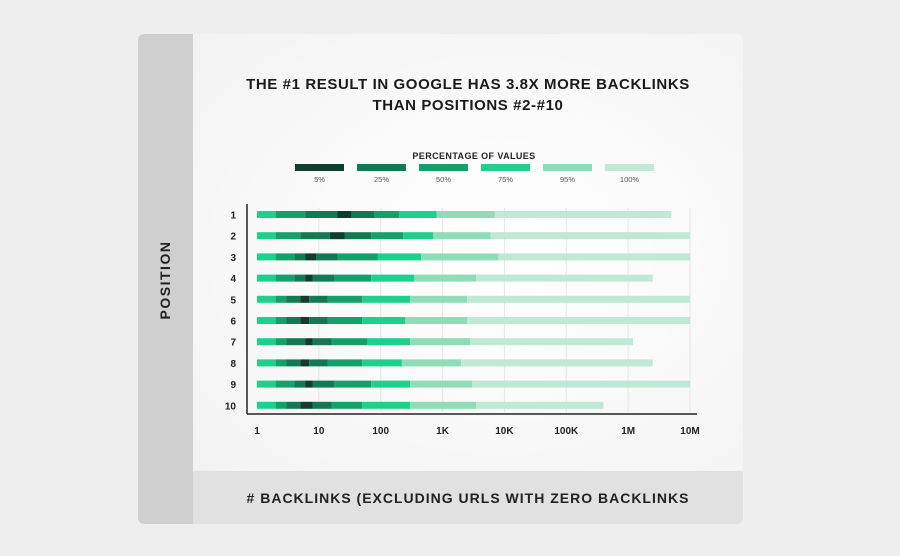 The height and width of the screenshot is (556, 900). What do you see at coordinates (443, 431) in the screenshot?
I see `x-tick-label: 1K` at bounding box center [443, 431].